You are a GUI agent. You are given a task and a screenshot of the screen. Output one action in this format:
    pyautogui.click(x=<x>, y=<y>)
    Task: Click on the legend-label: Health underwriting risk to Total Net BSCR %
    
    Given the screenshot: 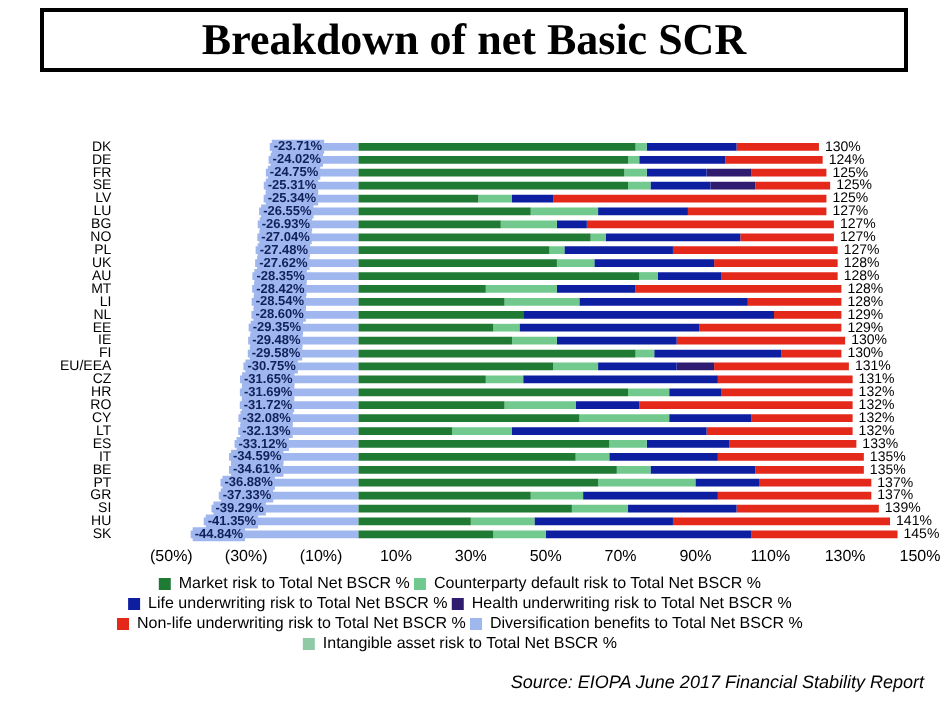 What is the action you would take?
    pyautogui.click(x=631, y=603)
    